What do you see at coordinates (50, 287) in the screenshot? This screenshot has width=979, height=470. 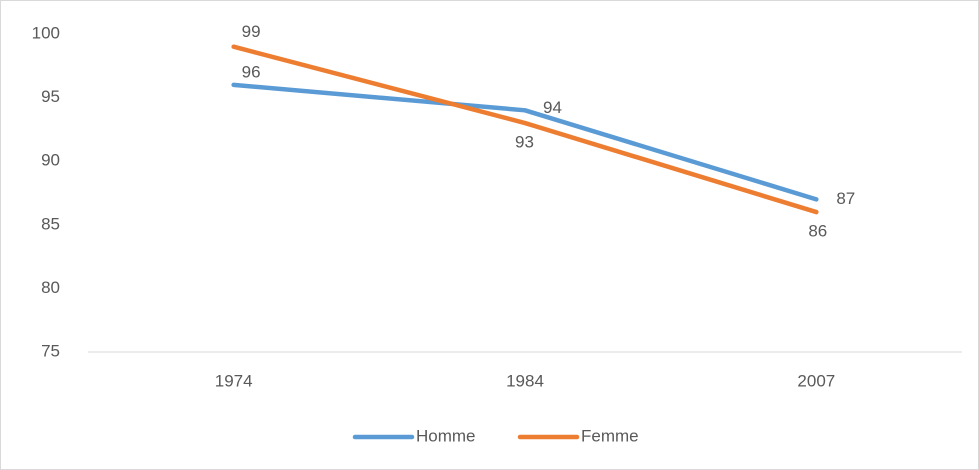 I see `y-tick-label: 80` at bounding box center [50, 287].